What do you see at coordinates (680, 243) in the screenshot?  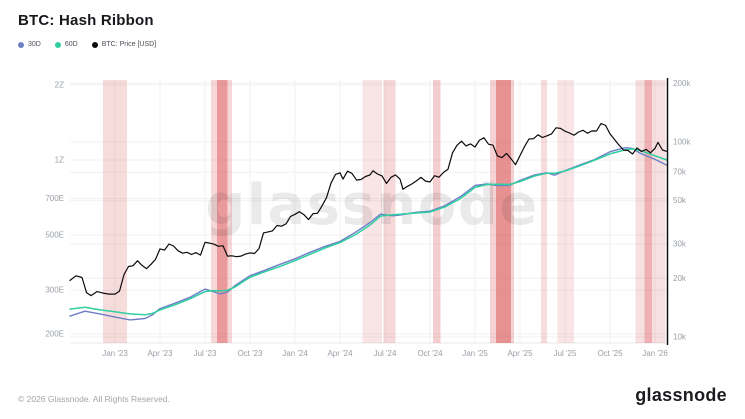 I see `right-axis-tick: 30k` at bounding box center [680, 243].